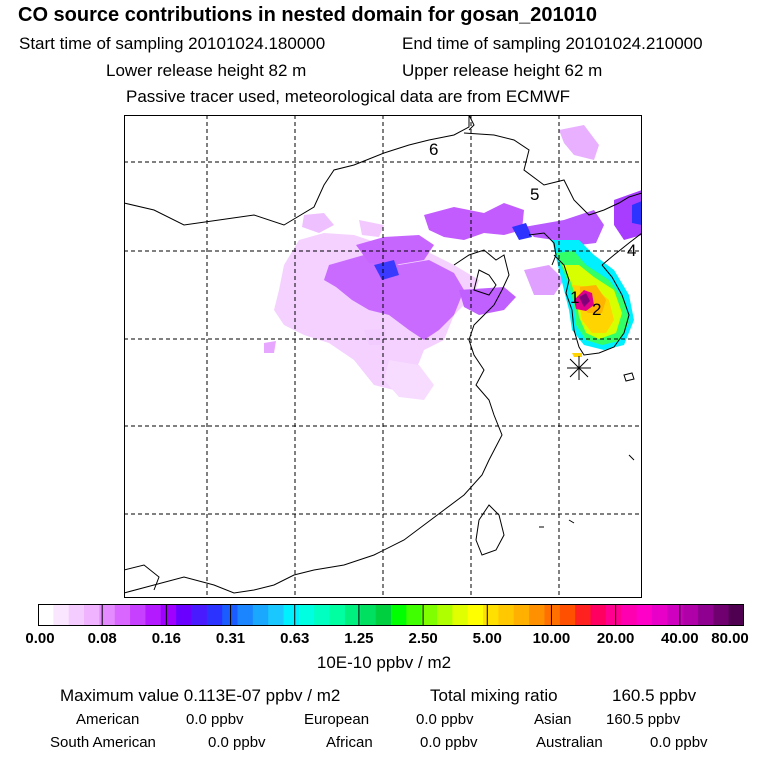 This screenshot has width=768, height=768. I want to click on colorbar-frame, so click(391, 615).